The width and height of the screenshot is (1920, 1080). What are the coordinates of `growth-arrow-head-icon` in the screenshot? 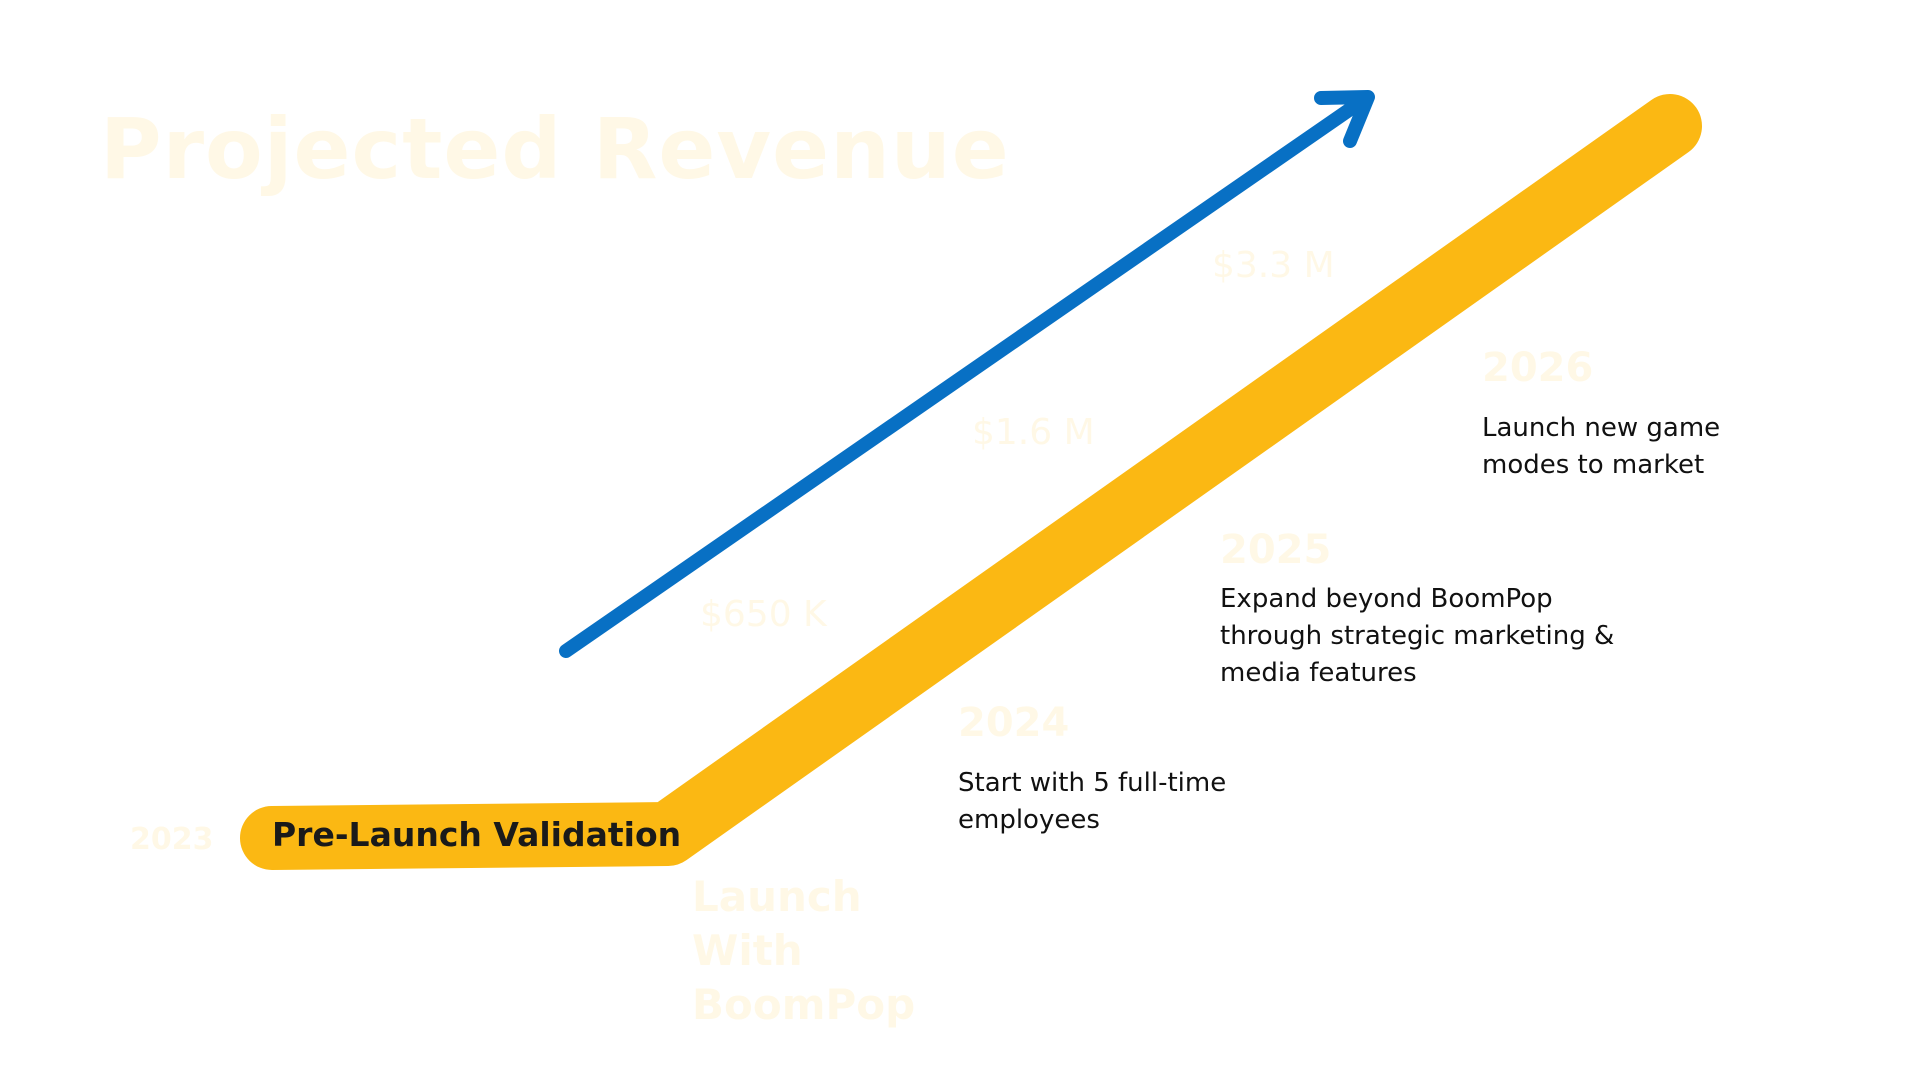 It's located at (1344, 119).